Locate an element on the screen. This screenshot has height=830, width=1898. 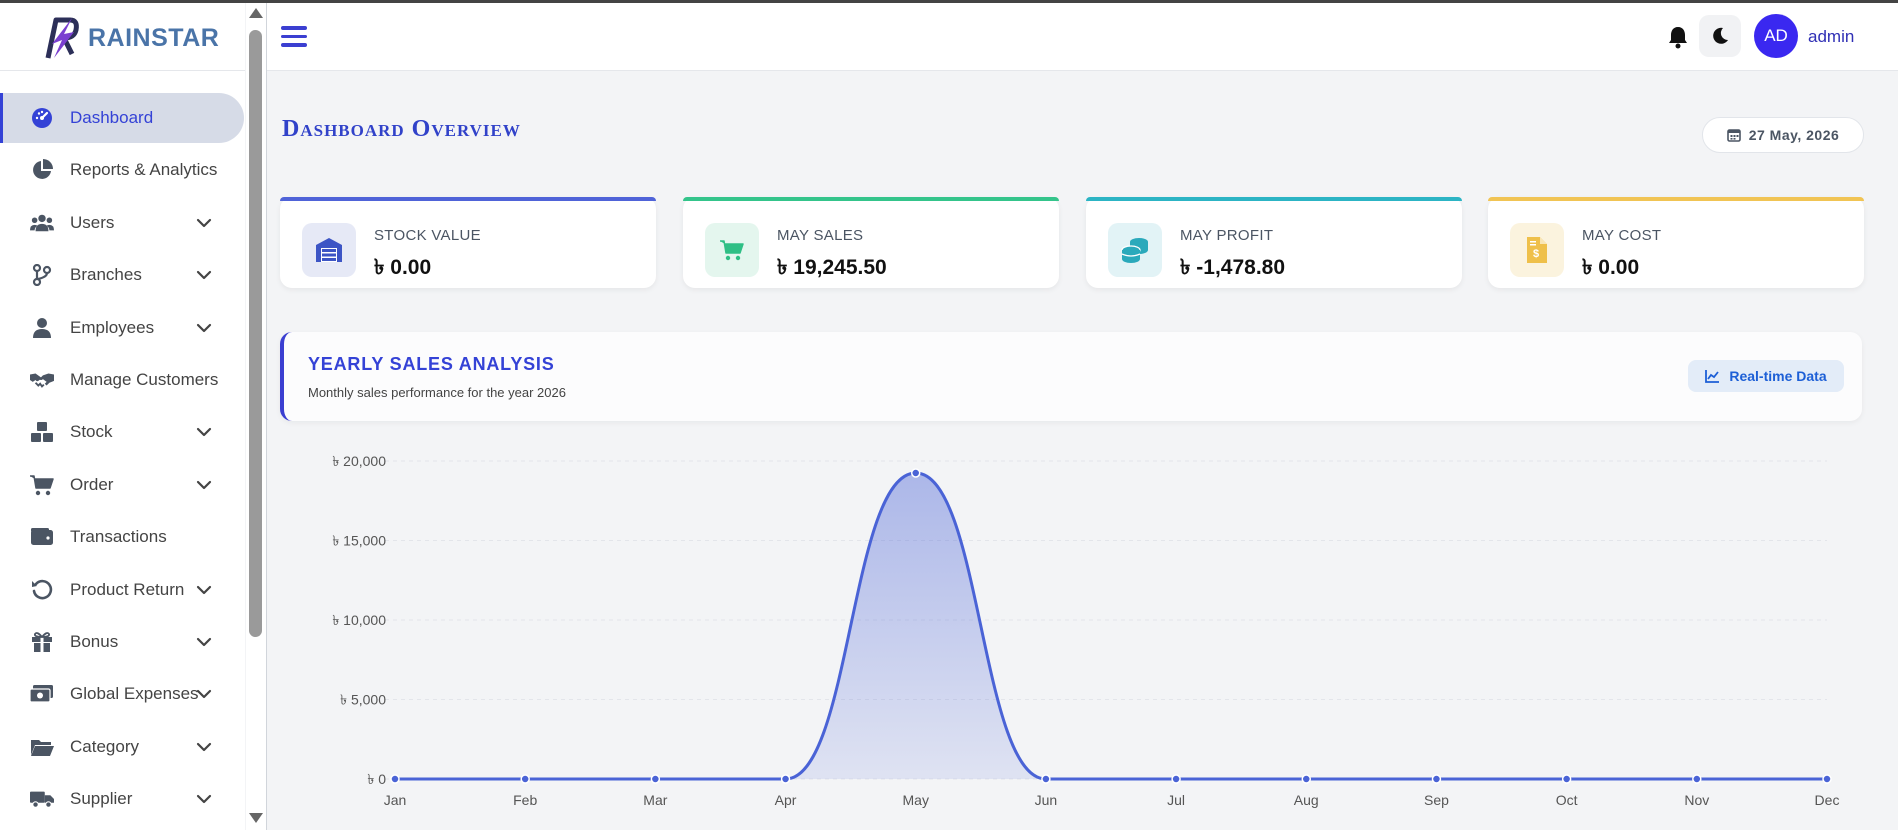
sidebar-item-product-return: Product Return is located at coordinates (122, 590).